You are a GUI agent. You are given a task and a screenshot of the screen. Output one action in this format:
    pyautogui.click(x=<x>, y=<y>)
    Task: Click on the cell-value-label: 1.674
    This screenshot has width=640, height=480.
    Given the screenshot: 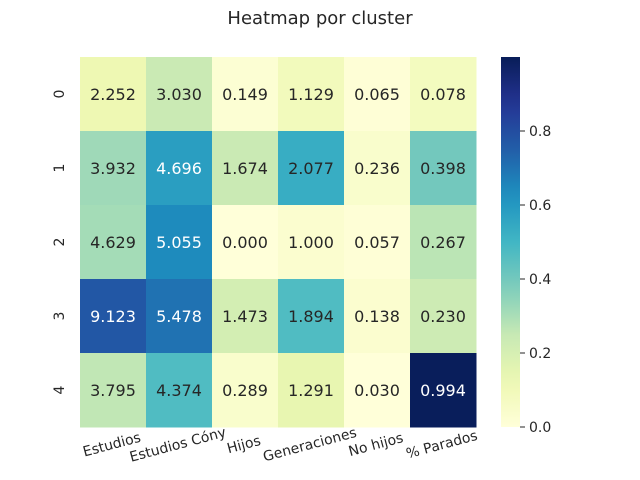 What is the action you would take?
    pyautogui.click(x=245, y=168)
    